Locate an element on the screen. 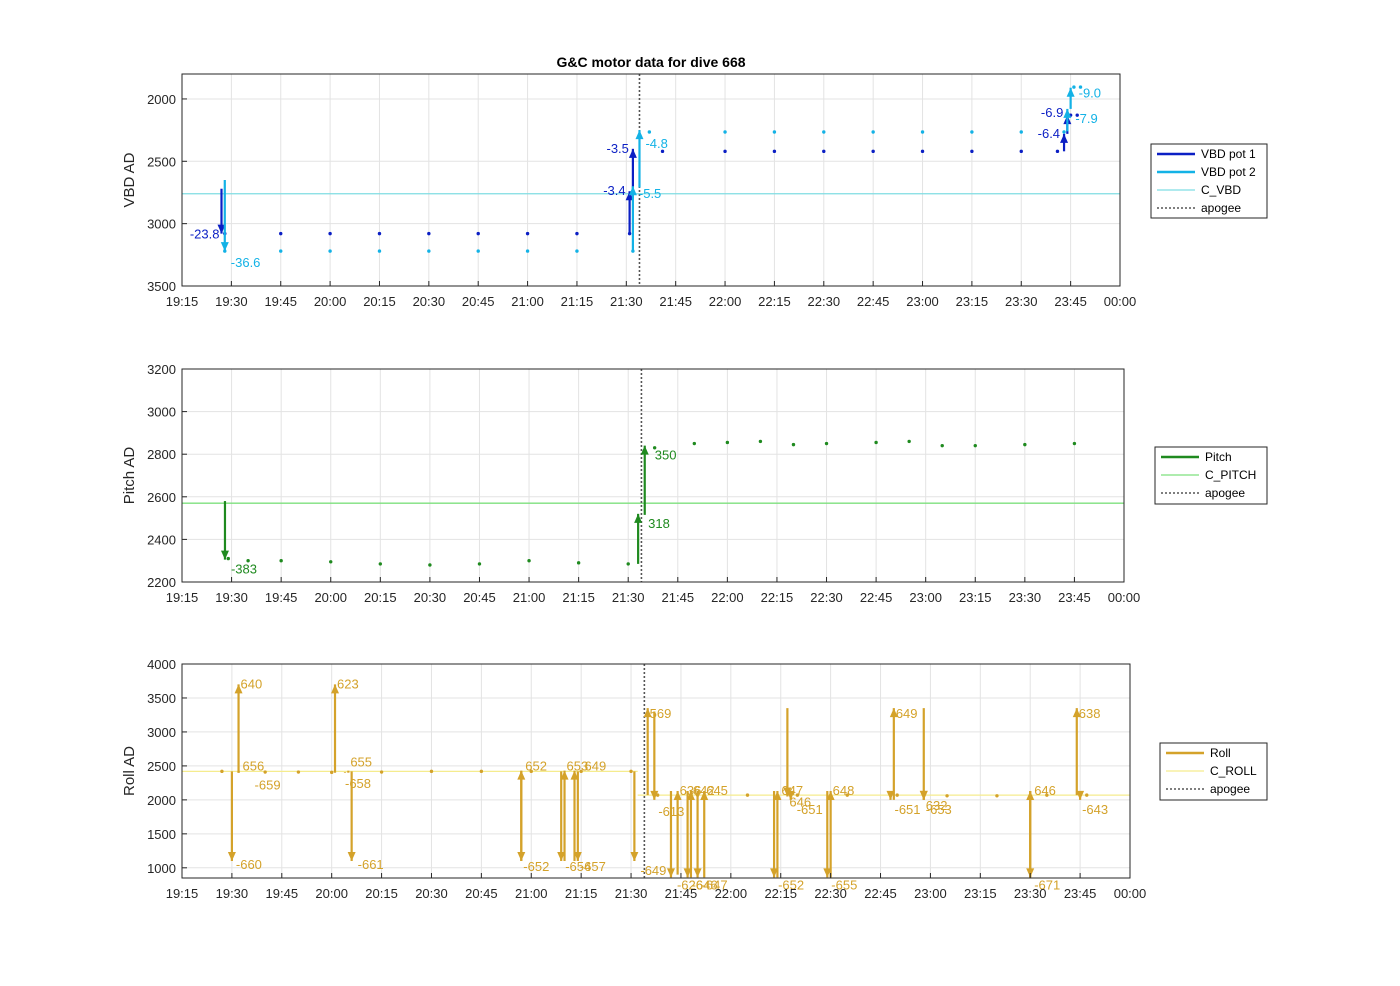  y-tick-label: 2500 is located at coordinates (161, 161).